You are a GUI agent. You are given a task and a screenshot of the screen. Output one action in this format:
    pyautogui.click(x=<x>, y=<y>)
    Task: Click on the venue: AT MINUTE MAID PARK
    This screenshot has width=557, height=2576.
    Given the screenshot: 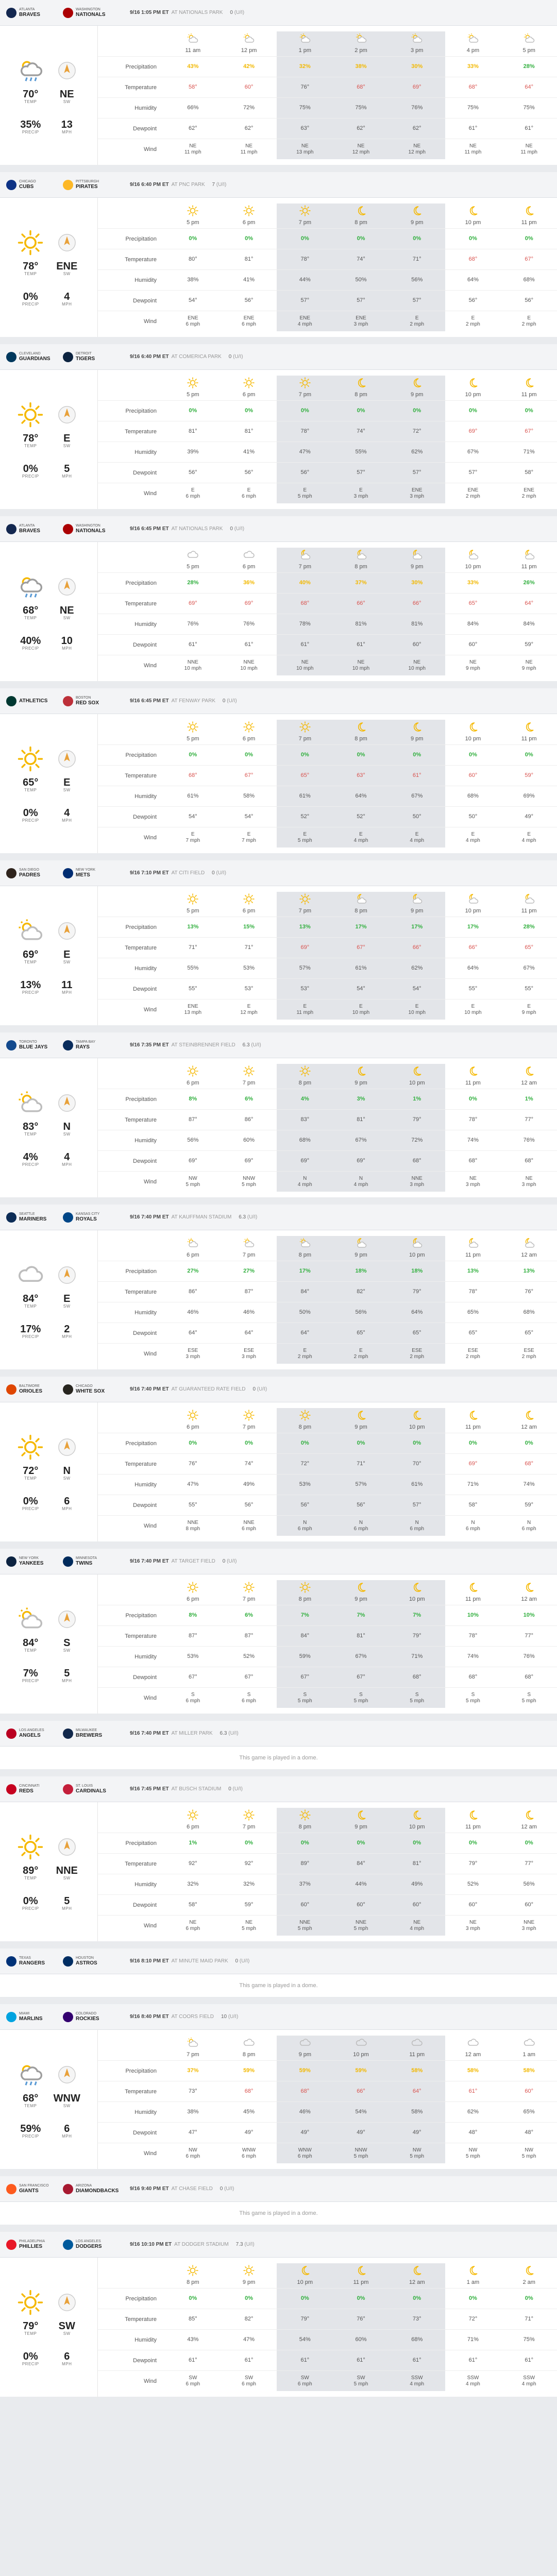 What is the action you would take?
    pyautogui.click(x=199, y=1961)
    